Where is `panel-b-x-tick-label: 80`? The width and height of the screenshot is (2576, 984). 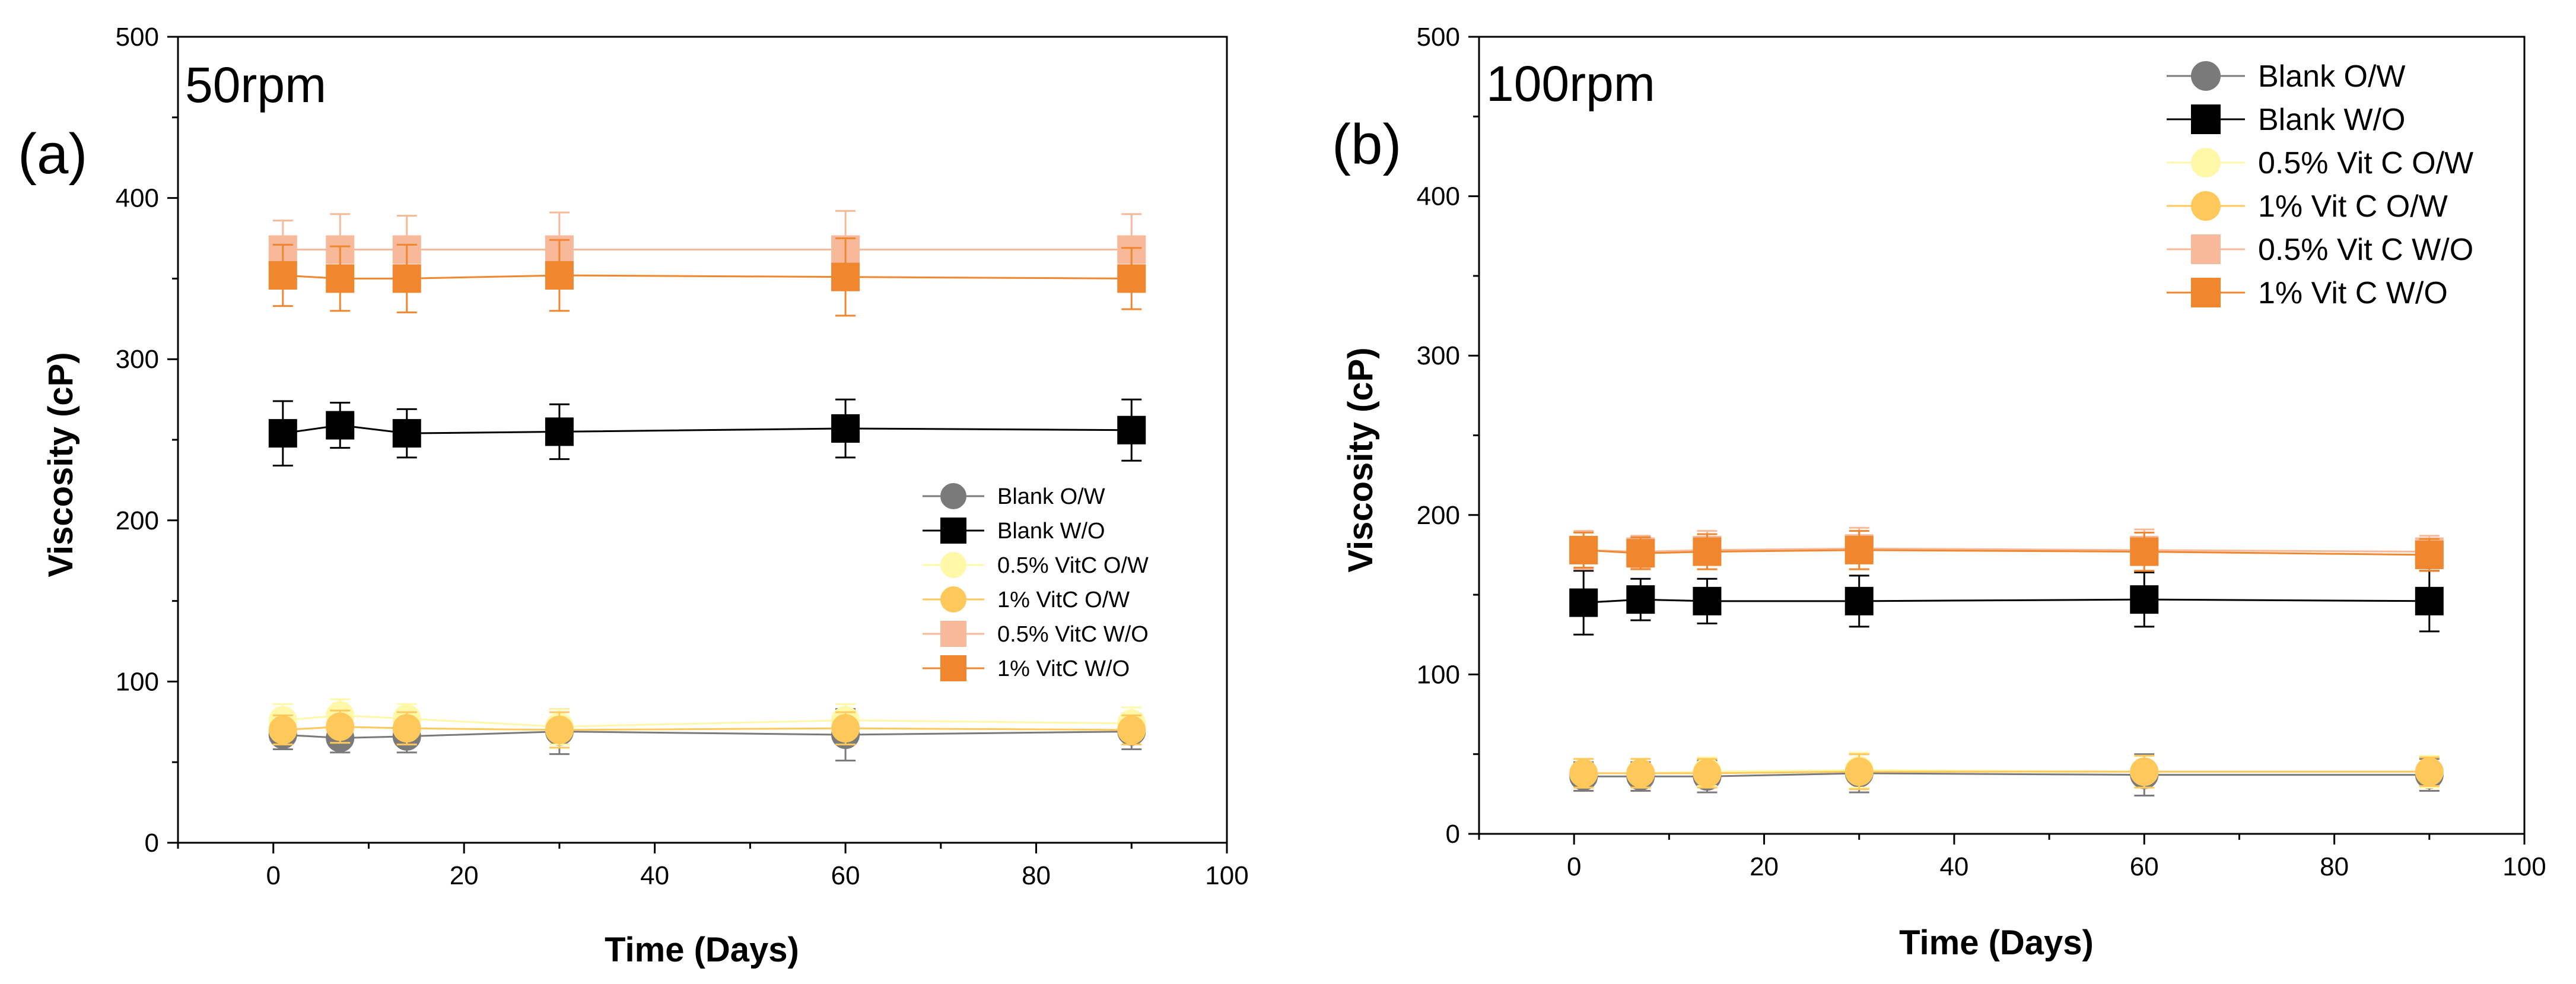
panel-b-x-tick-label: 80 is located at coordinates (2334, 867).